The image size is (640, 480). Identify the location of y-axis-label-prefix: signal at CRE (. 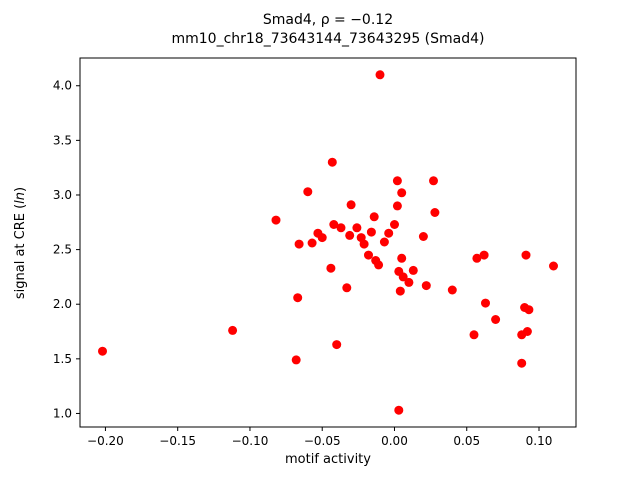
(20, 251).